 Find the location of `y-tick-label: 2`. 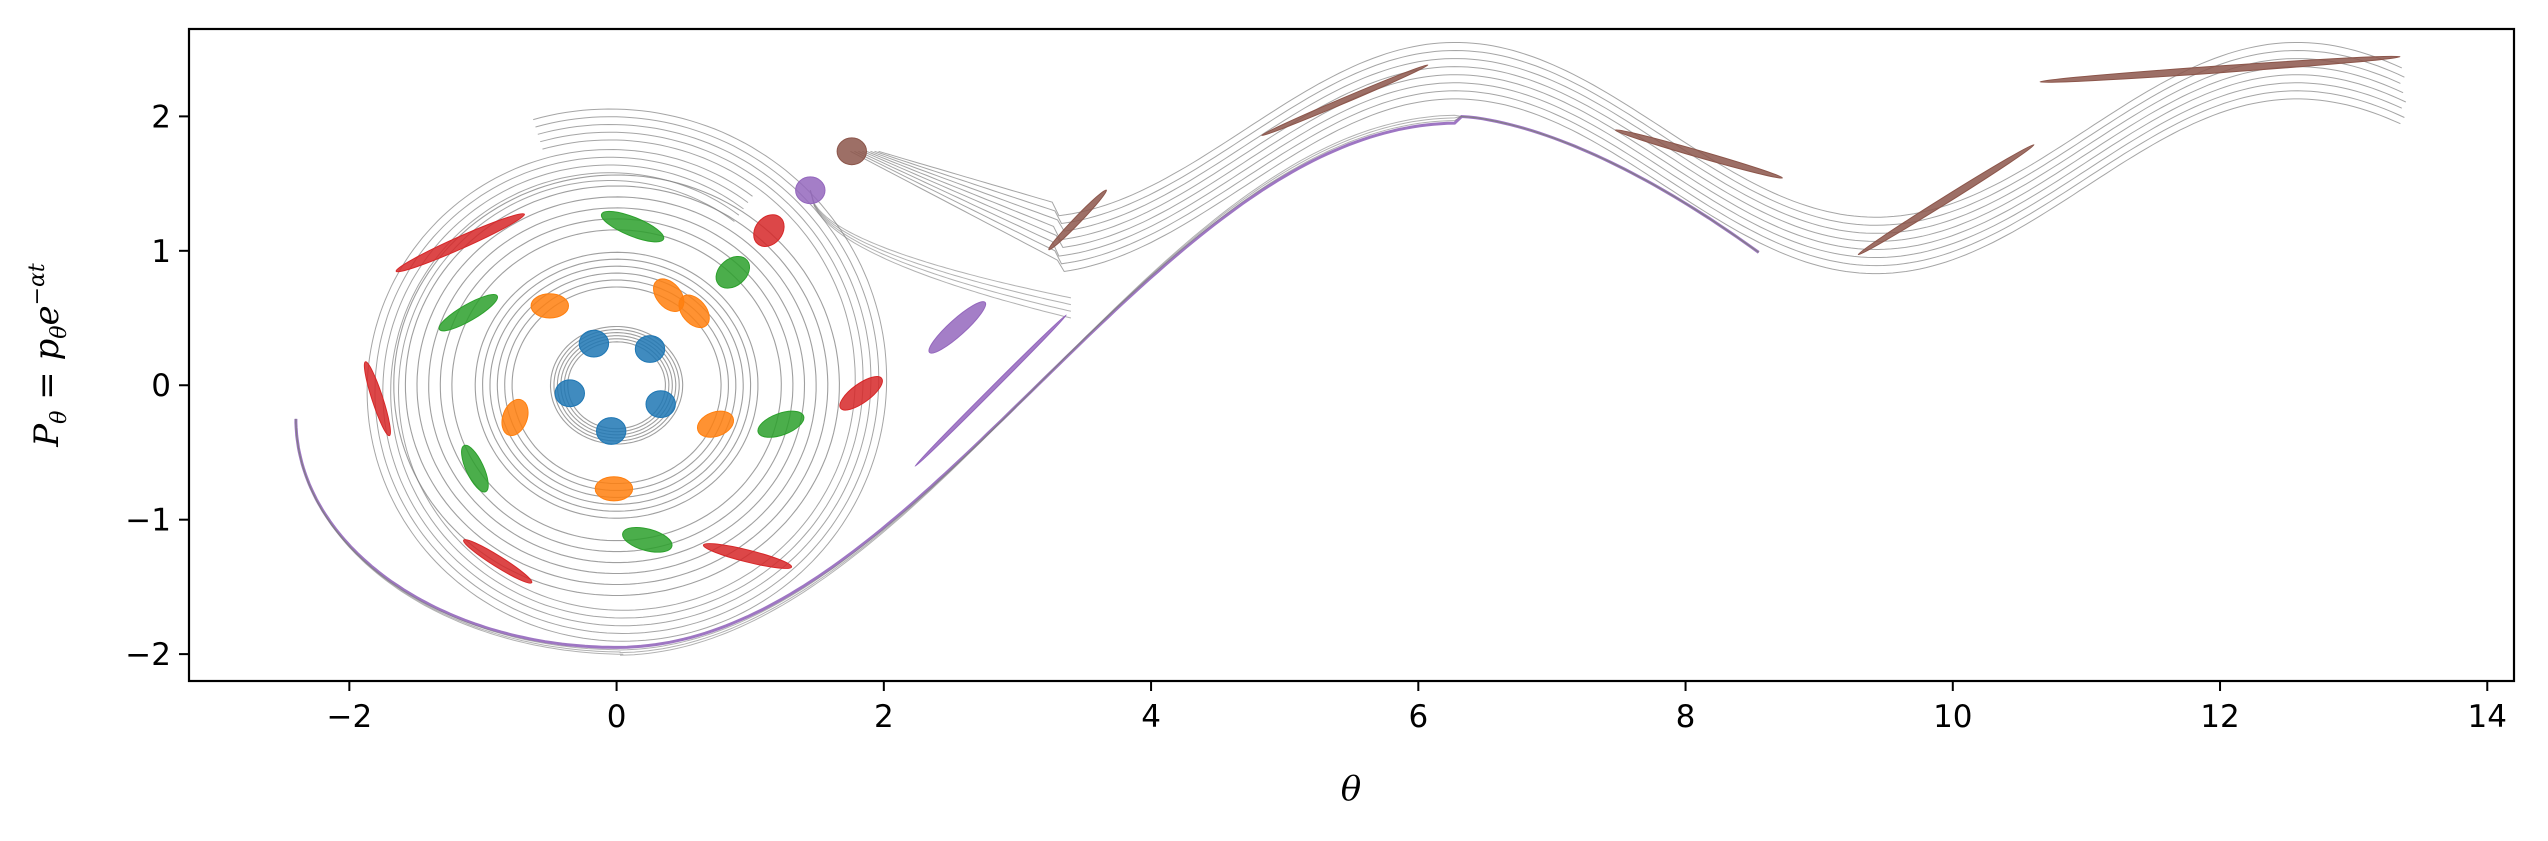

y-tick-label: 2 is located at coordinates (161, 117).